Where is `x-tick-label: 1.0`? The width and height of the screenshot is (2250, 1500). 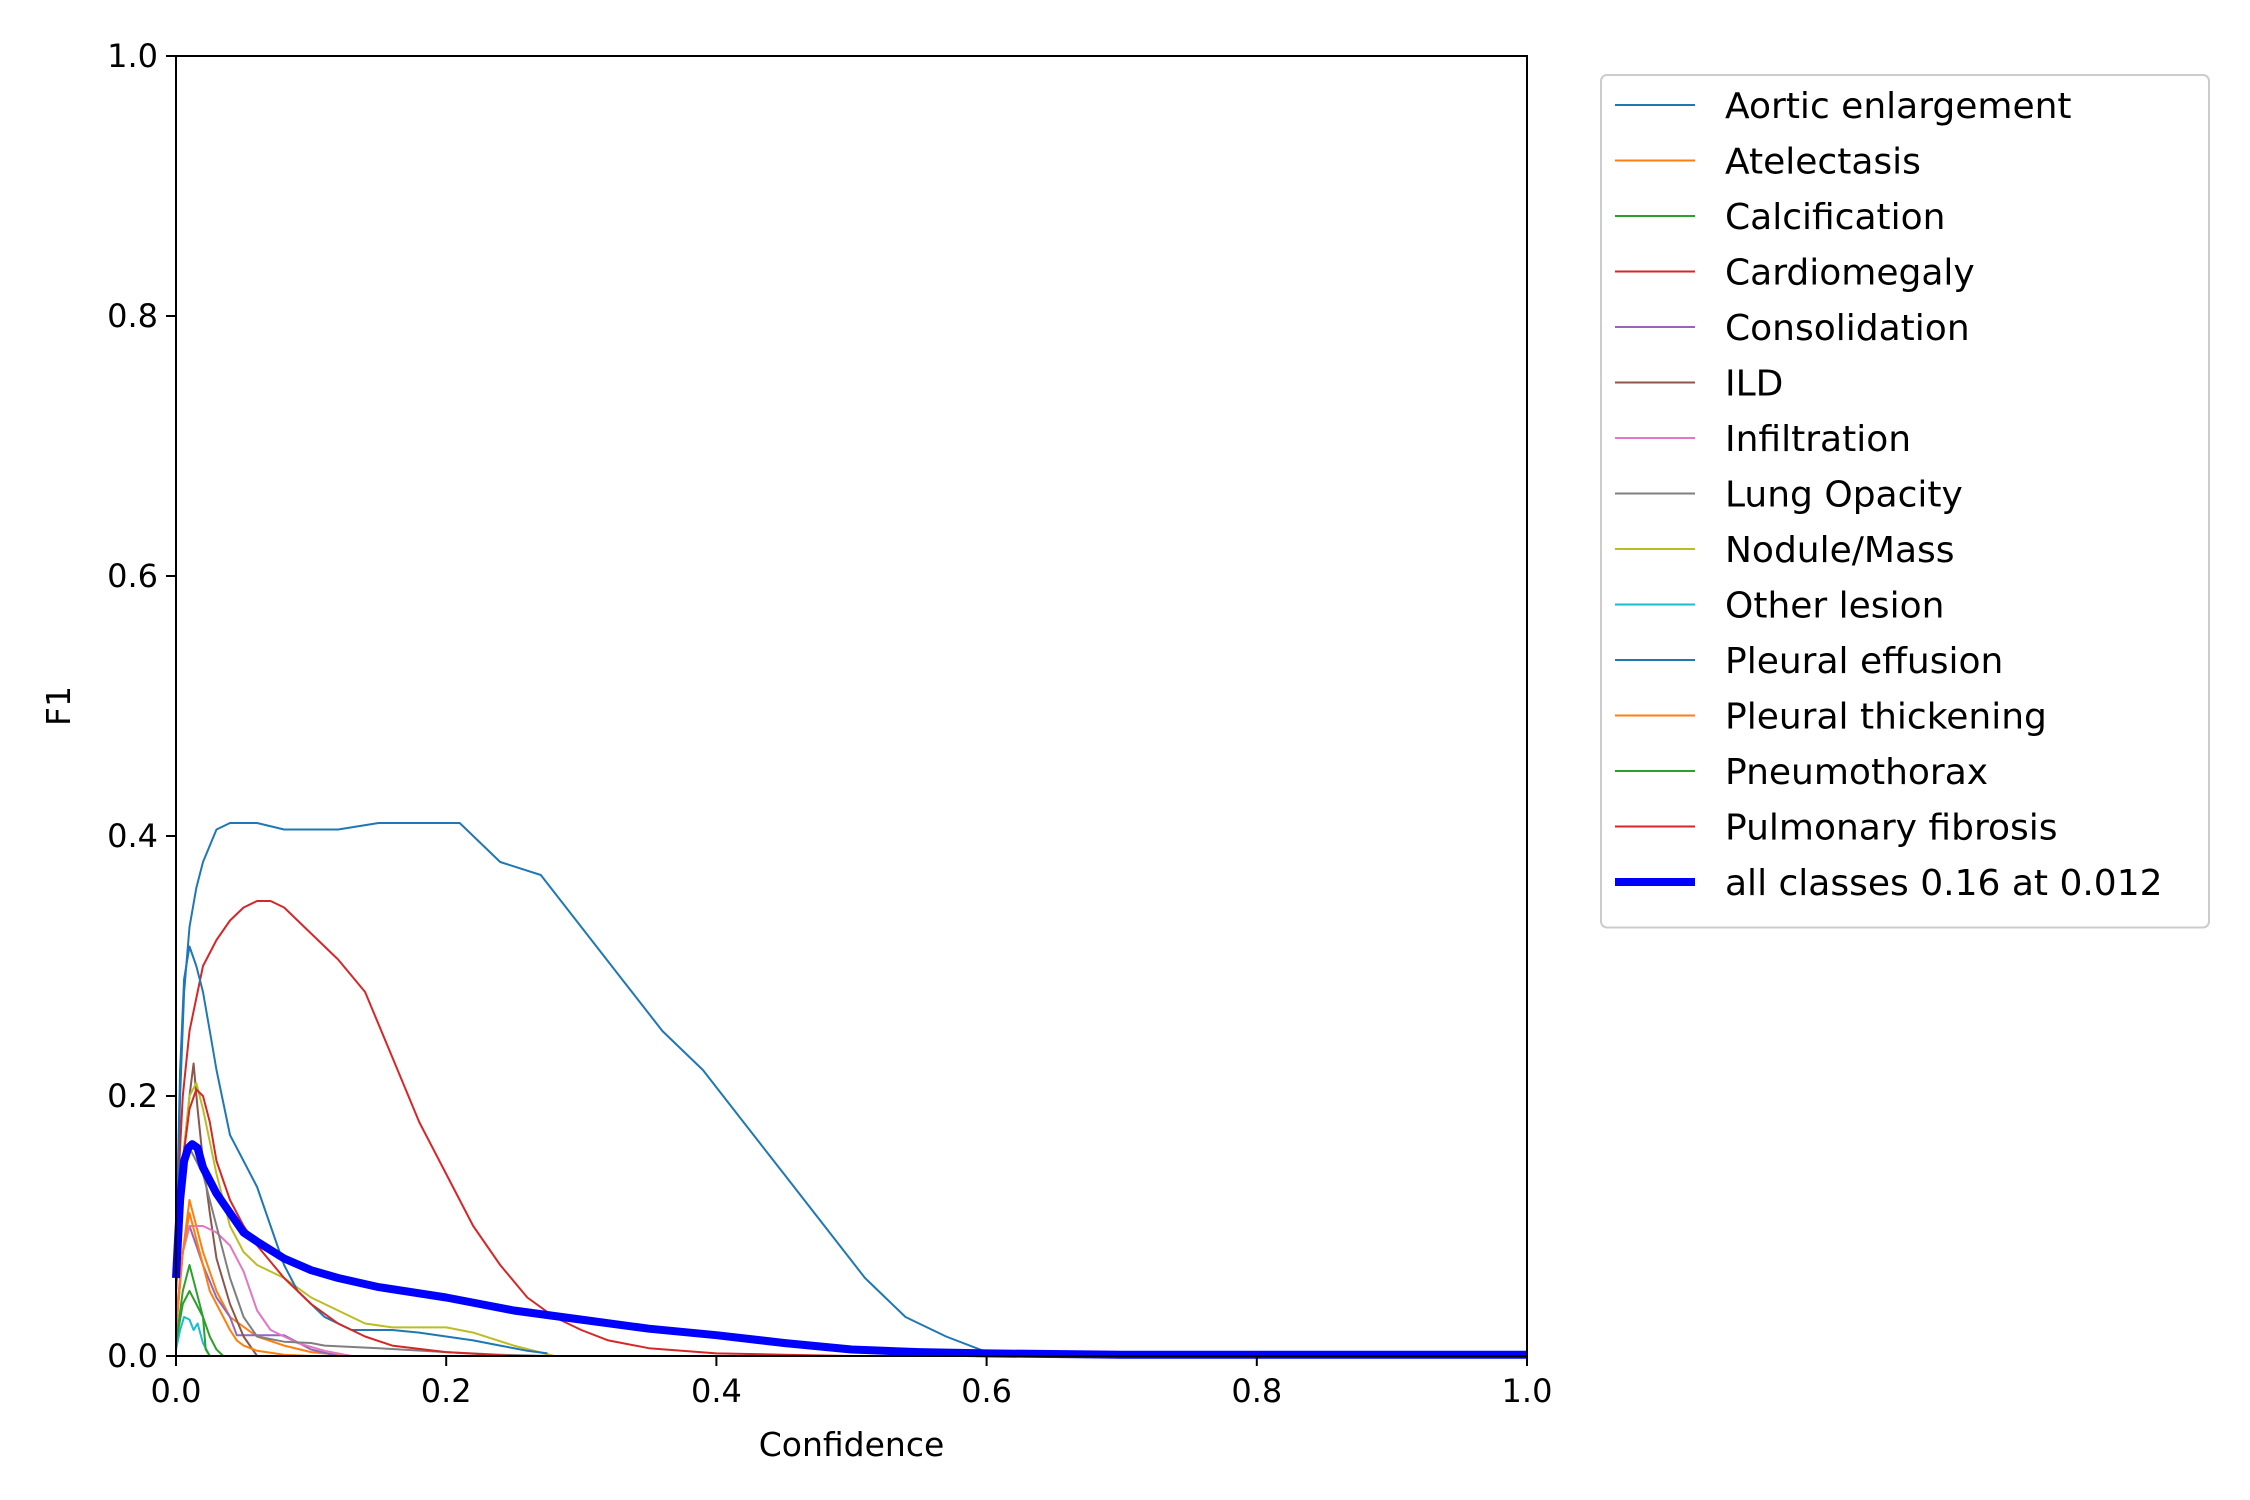 x-tick-label: 1.0 is located at coordinates (1527, 1391).